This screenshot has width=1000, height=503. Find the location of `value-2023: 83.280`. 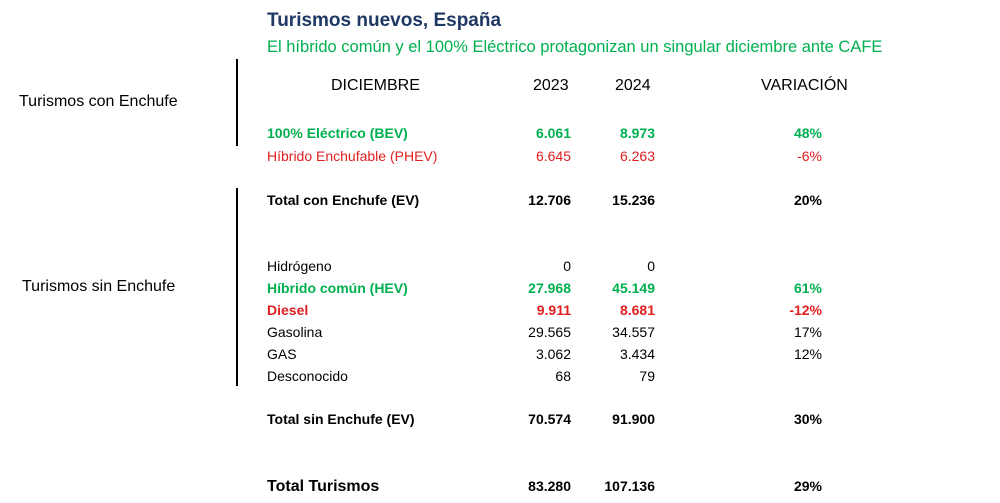

value-2023: 83.280 is located at coordinates (549, 486).